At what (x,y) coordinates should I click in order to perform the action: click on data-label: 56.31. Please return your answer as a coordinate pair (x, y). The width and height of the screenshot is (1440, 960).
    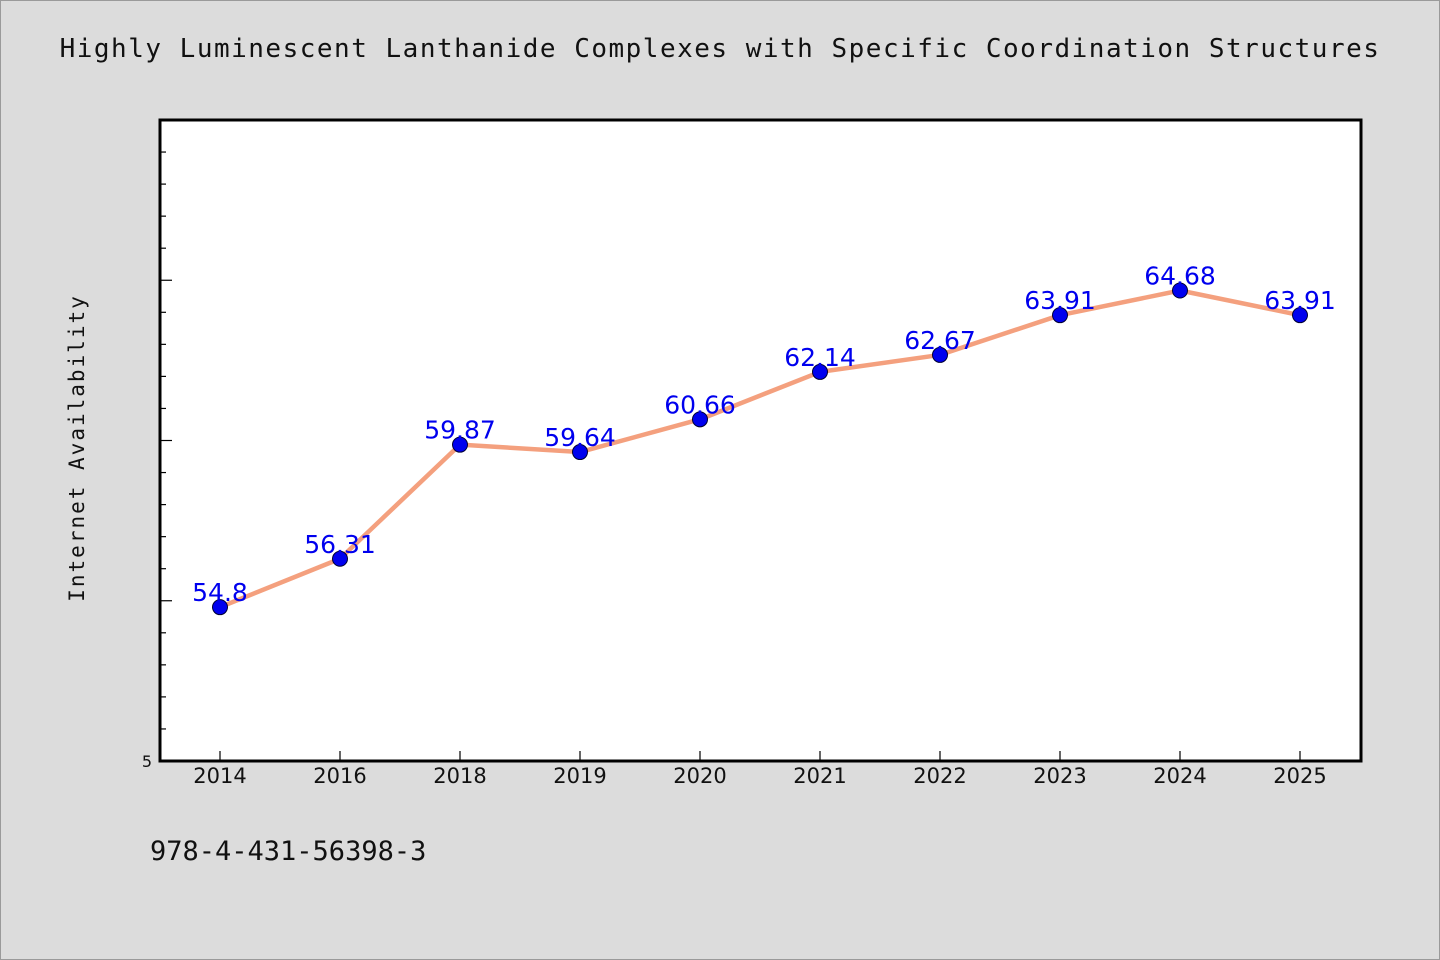
    Looking at the image, I should click on (340, 544).